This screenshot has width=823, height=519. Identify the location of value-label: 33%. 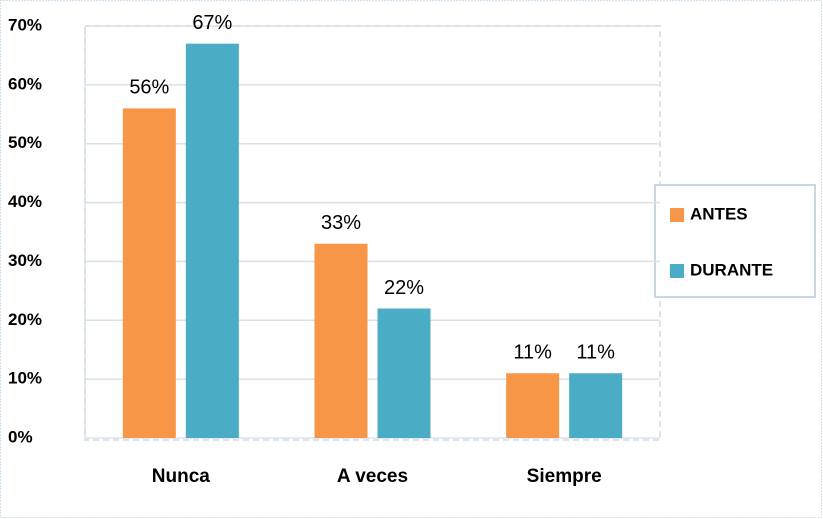
(341, 223).